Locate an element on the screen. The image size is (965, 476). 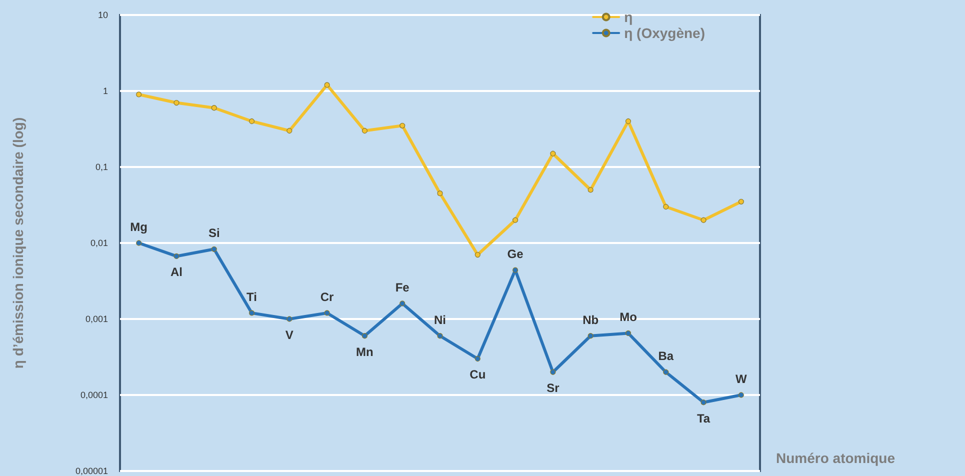
x-tick-label: Ba is located at coordinates (666, 356).